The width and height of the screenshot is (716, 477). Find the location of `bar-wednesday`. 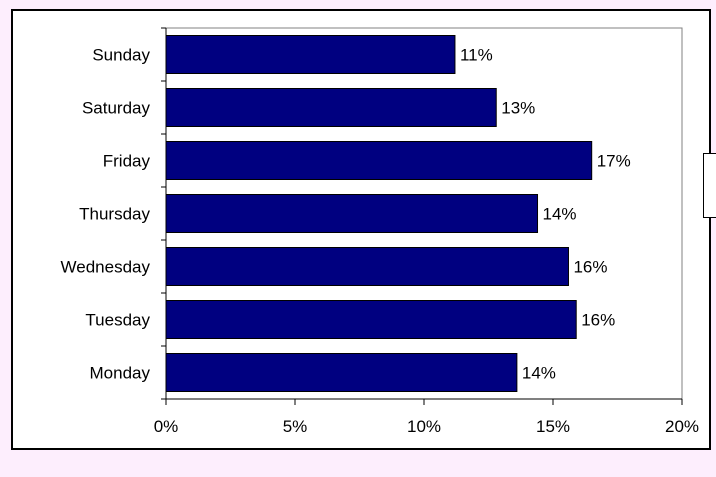

bar-wednesday is located at coordinates (367, 266).